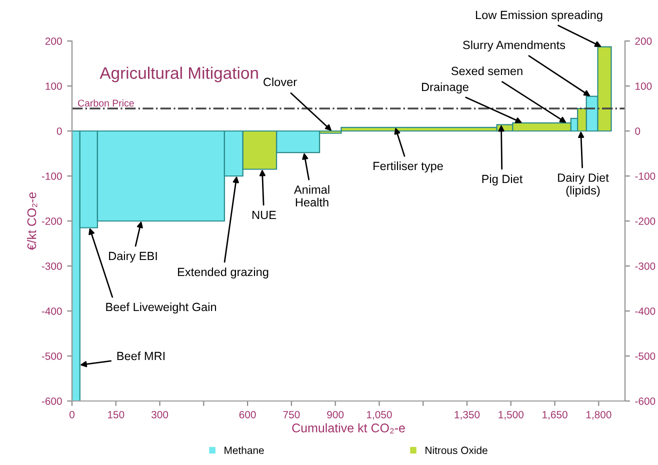 The height and width of the screenshot is (465, 658). Describe the element at coordinates (645, 221) in the screenshot. I see `y2-tick-label: -200` at that location.